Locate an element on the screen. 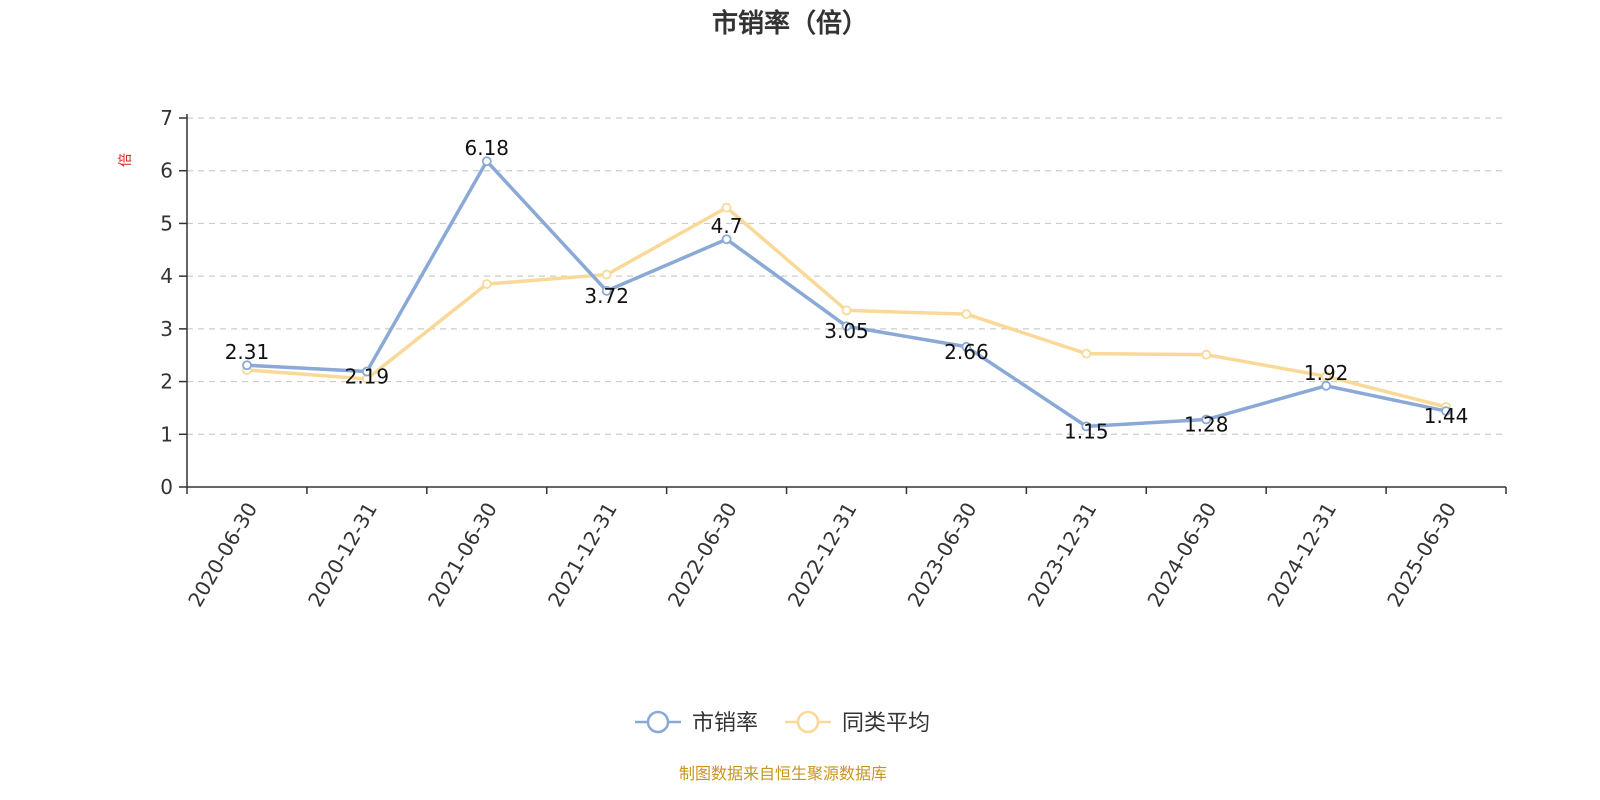  data-label: 3.05 is located at coordinates (846, 331).